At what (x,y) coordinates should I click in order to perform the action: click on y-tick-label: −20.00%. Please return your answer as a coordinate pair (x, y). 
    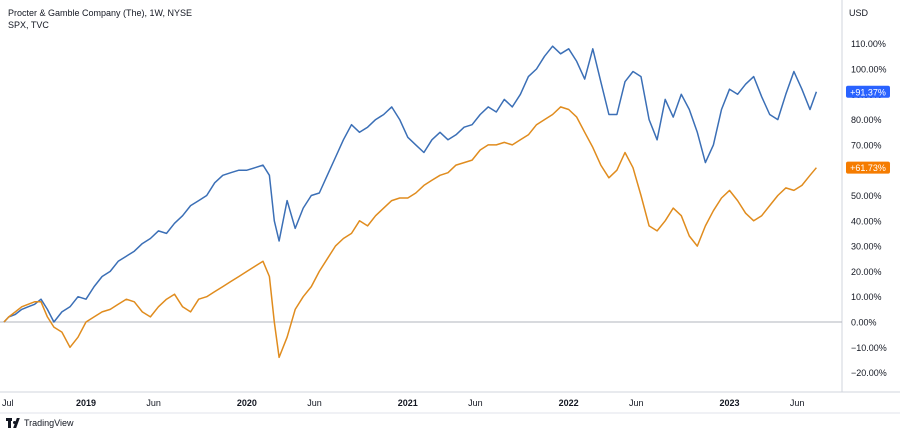
    Looking at the image, I should click on (869, 373).